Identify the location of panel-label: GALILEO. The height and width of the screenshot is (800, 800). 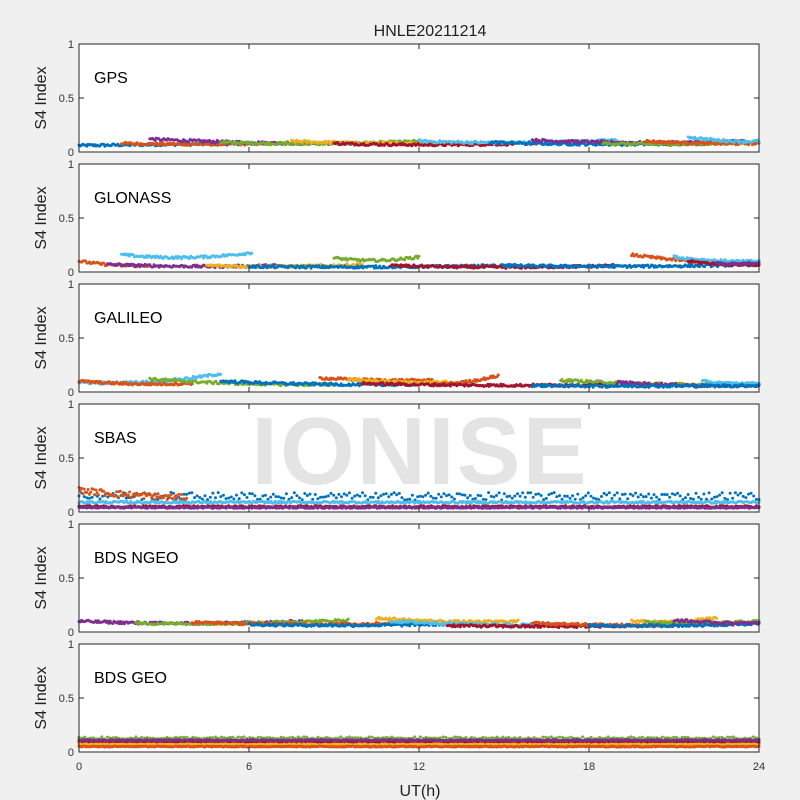
(128, 318).